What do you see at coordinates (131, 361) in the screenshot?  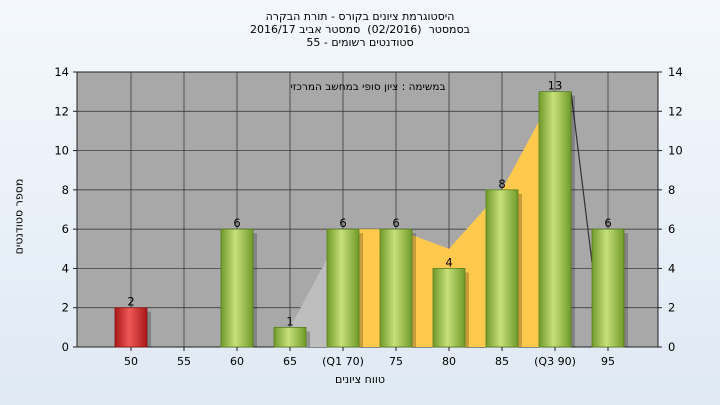 I see `x-tick-label: 50` at bounding box center [131, 361].